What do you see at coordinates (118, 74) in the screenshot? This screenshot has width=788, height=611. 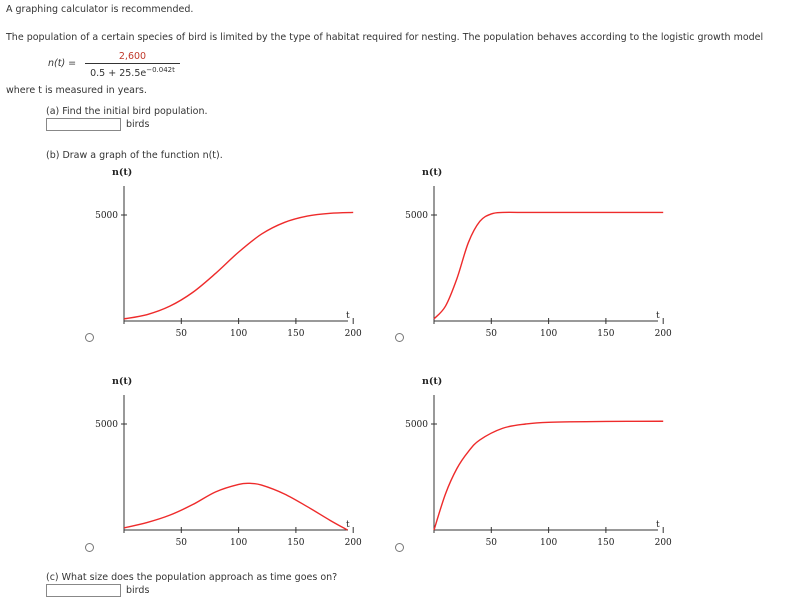 I see `formula-denominator-base: 0.5 + 25.5e` at bounding box center [118, 74].